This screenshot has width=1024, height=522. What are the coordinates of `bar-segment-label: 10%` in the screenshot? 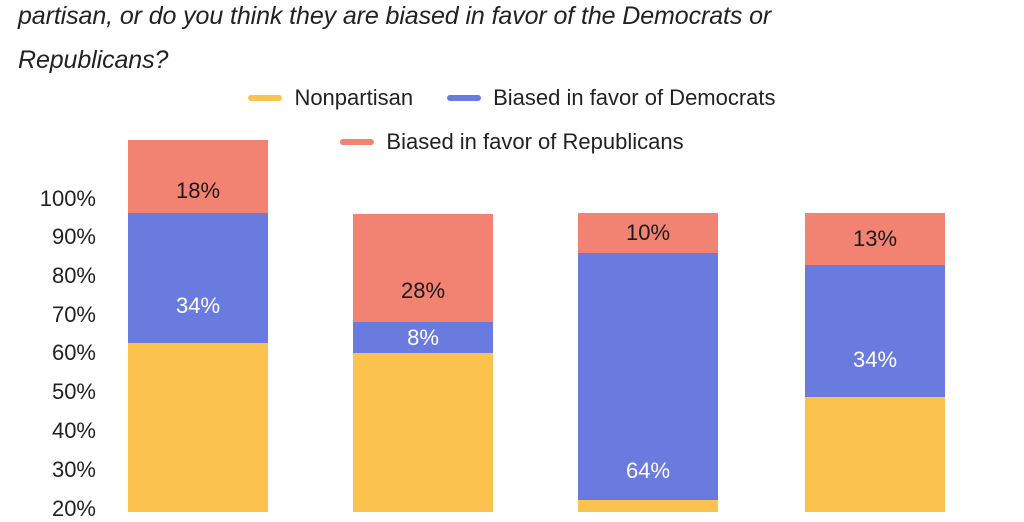 It's located at (648, 232).